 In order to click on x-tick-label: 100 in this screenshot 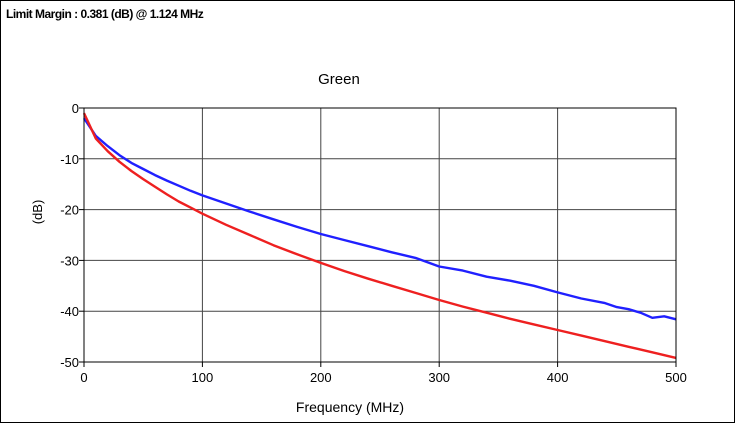, I will do `click(203, 377)`.